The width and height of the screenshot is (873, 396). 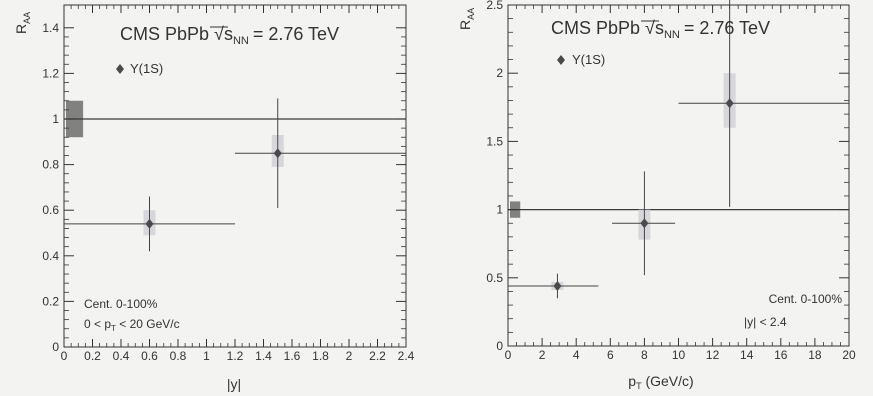 I want to click on x-tick-label: 1.2, so click(x=235, y=356).